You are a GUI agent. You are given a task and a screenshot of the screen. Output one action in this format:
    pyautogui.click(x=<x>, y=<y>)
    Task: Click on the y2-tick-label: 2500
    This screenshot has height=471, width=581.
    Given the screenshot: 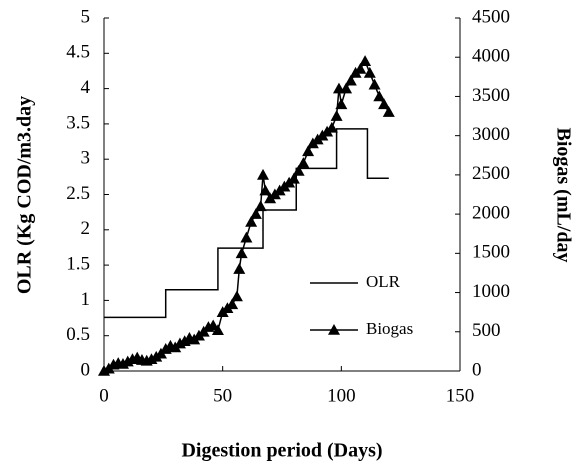 What is the action you would take?
    pyautogui.click(x=491, y=173)
    